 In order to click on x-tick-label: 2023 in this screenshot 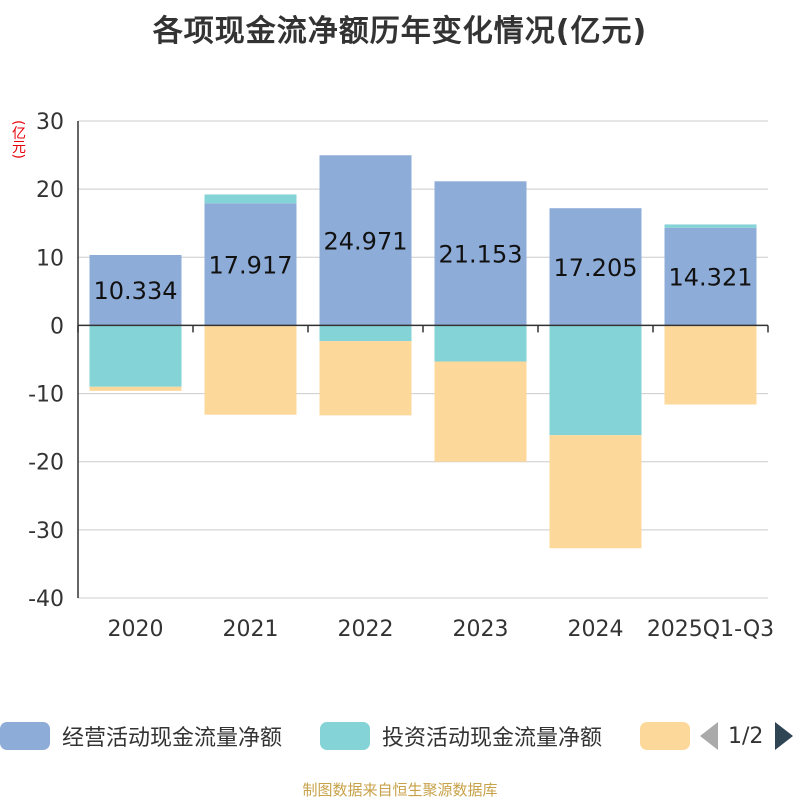, I will do `click(481, 629)`.